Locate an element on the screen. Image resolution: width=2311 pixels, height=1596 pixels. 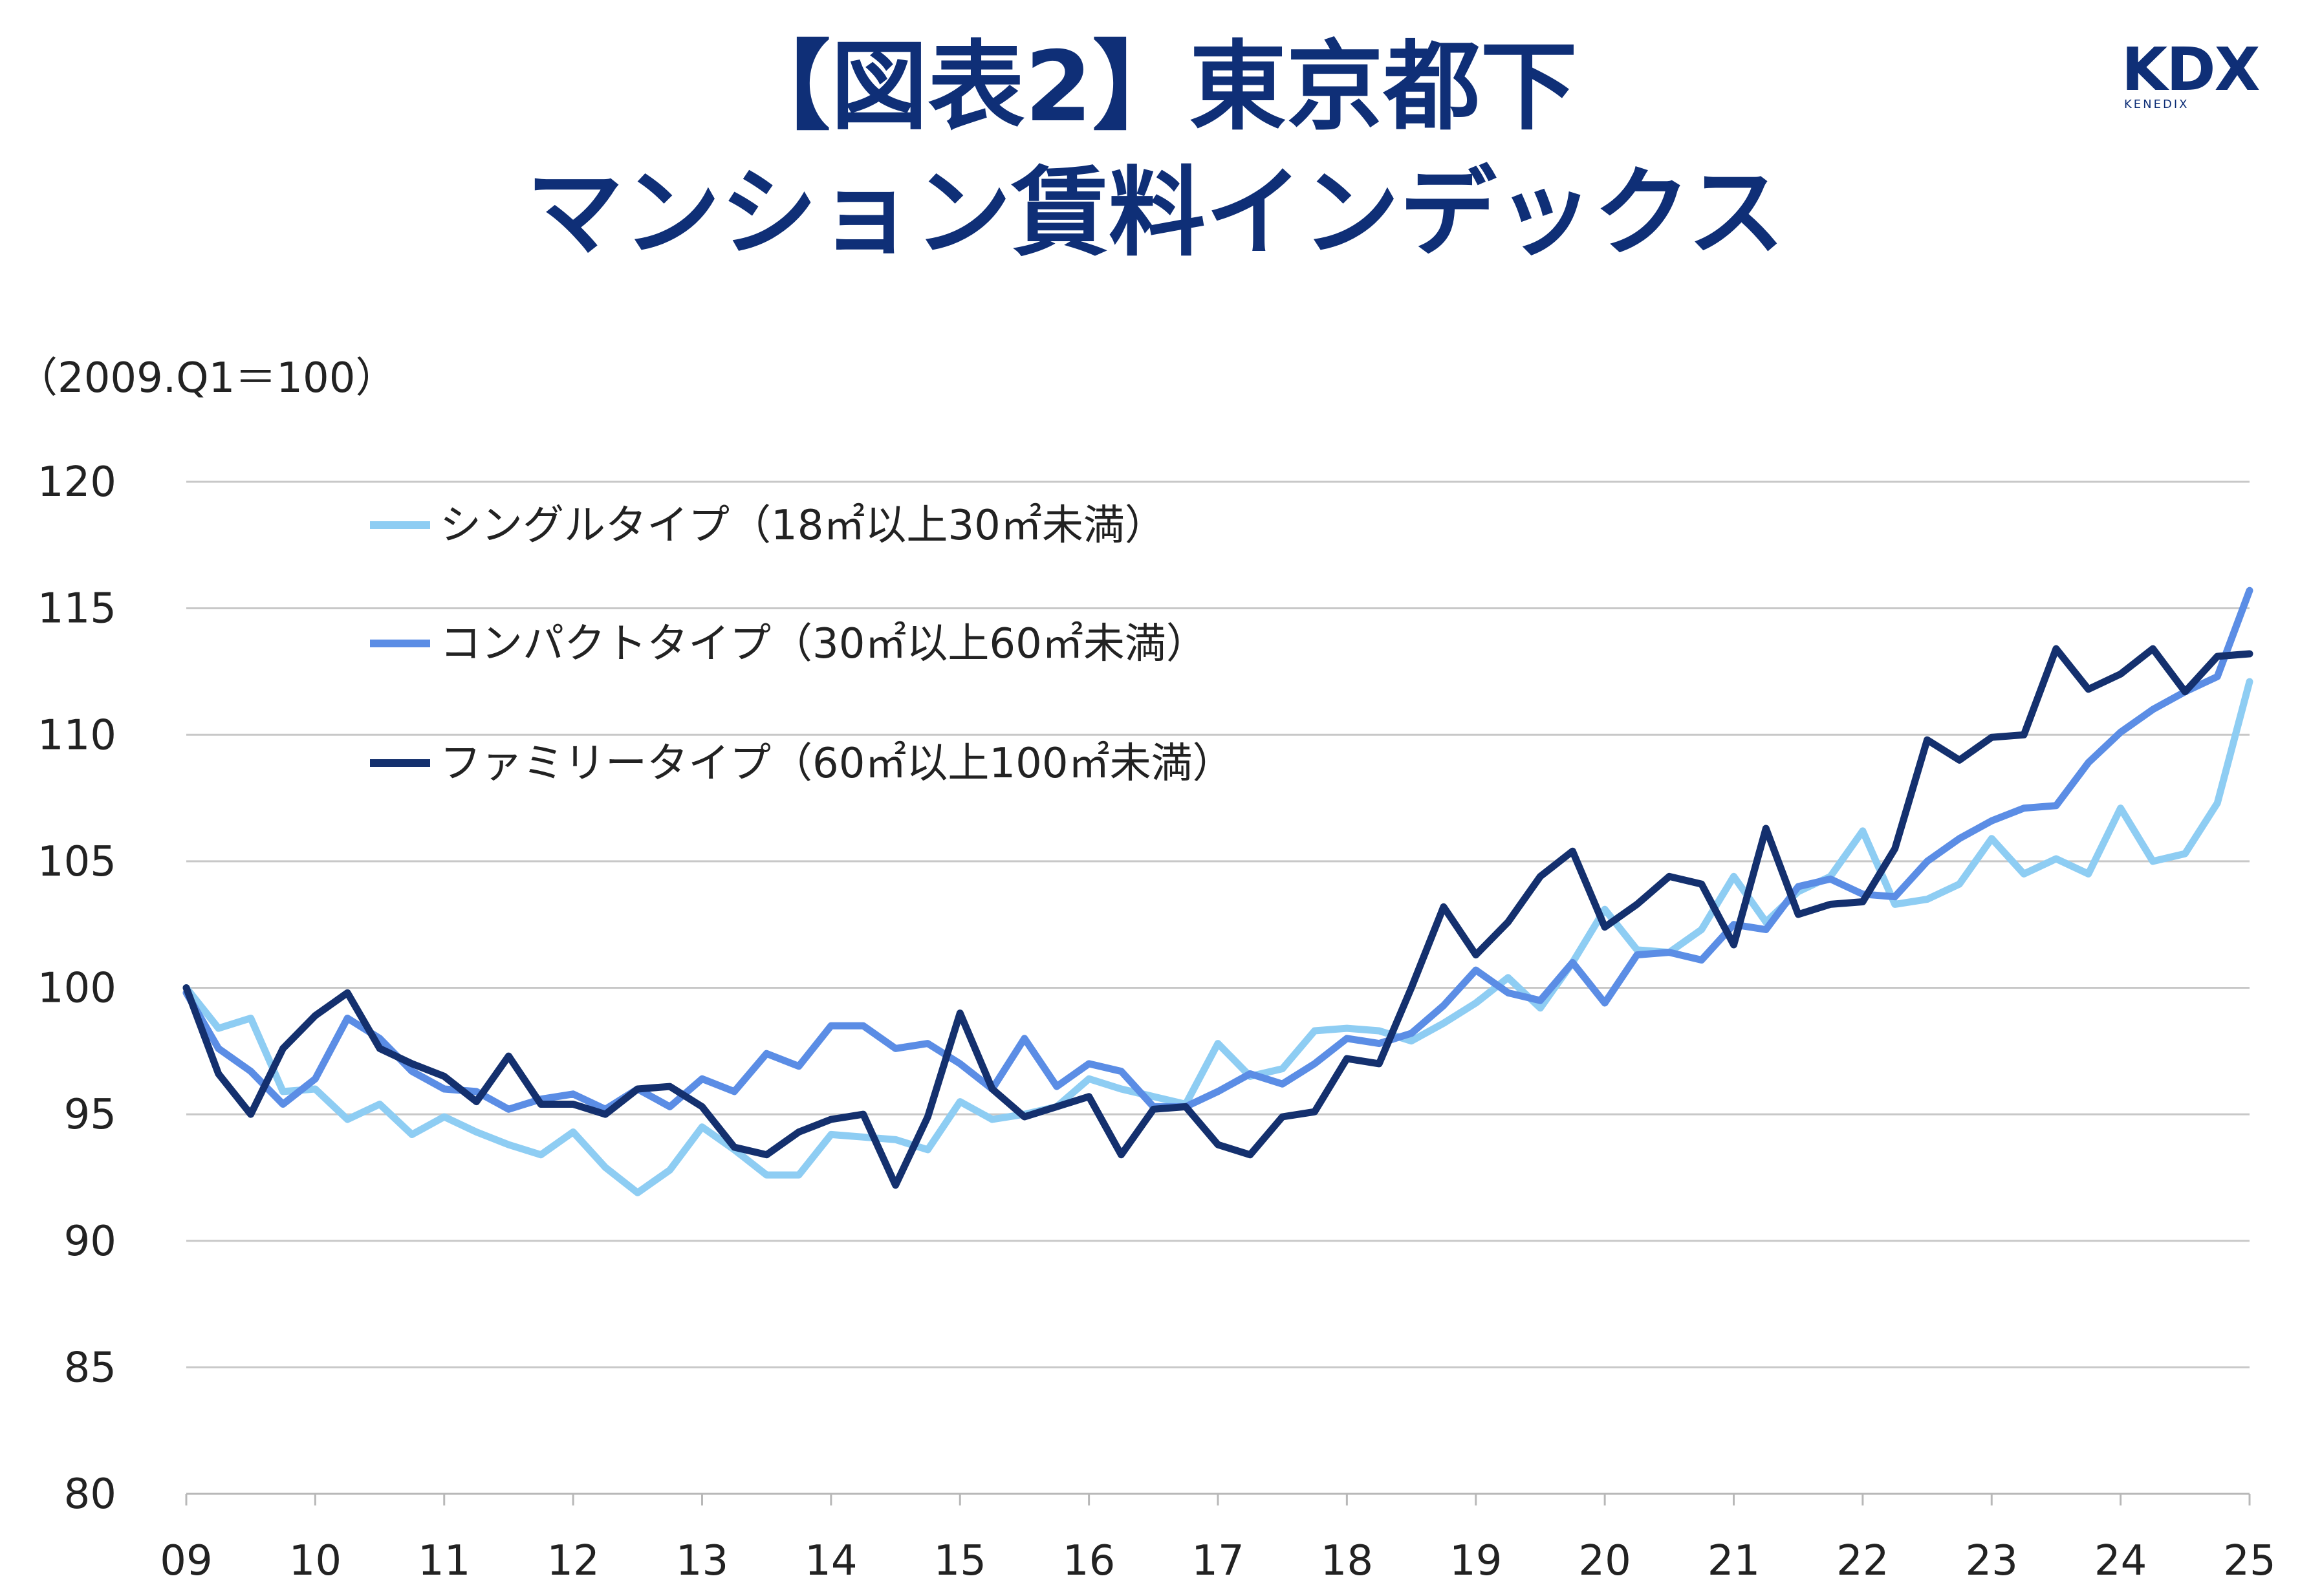
x-tick-label: 20 is located at coordinates (1605, 1561).